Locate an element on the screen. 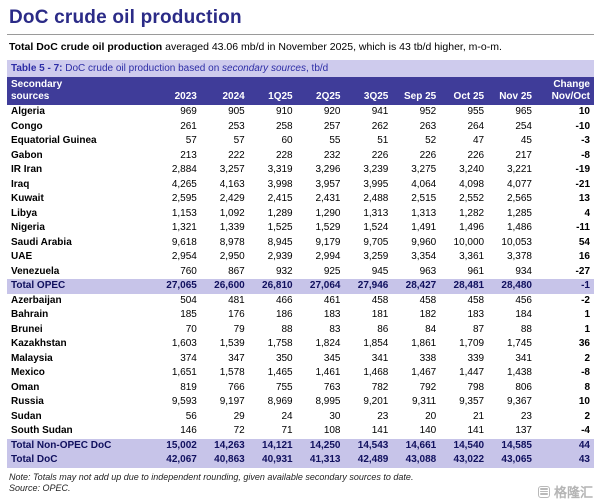 The image size is (601, 504). cell-value: 4,098 is located at coordinates (472, 184).